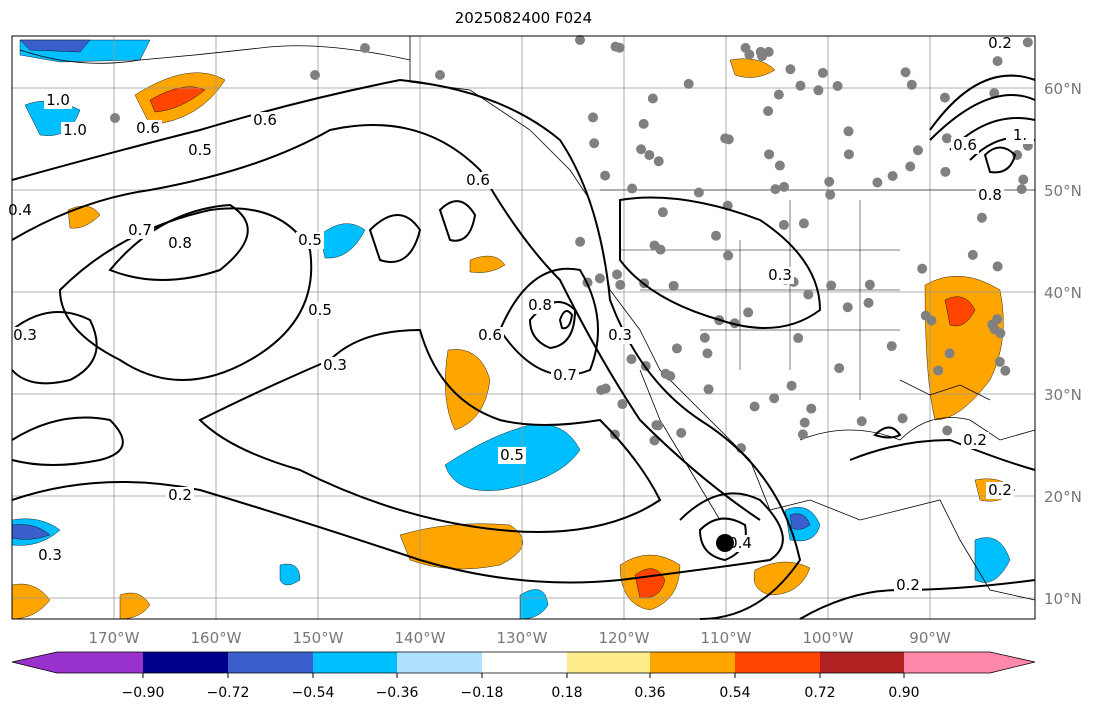 Image resolution: width=1105 pixels, height=712 pixels. What do you see at coordinates (734, 693) in the screenshot?
I see `colorbar-tick-label: 0.54` at bounding box center [734, 693].